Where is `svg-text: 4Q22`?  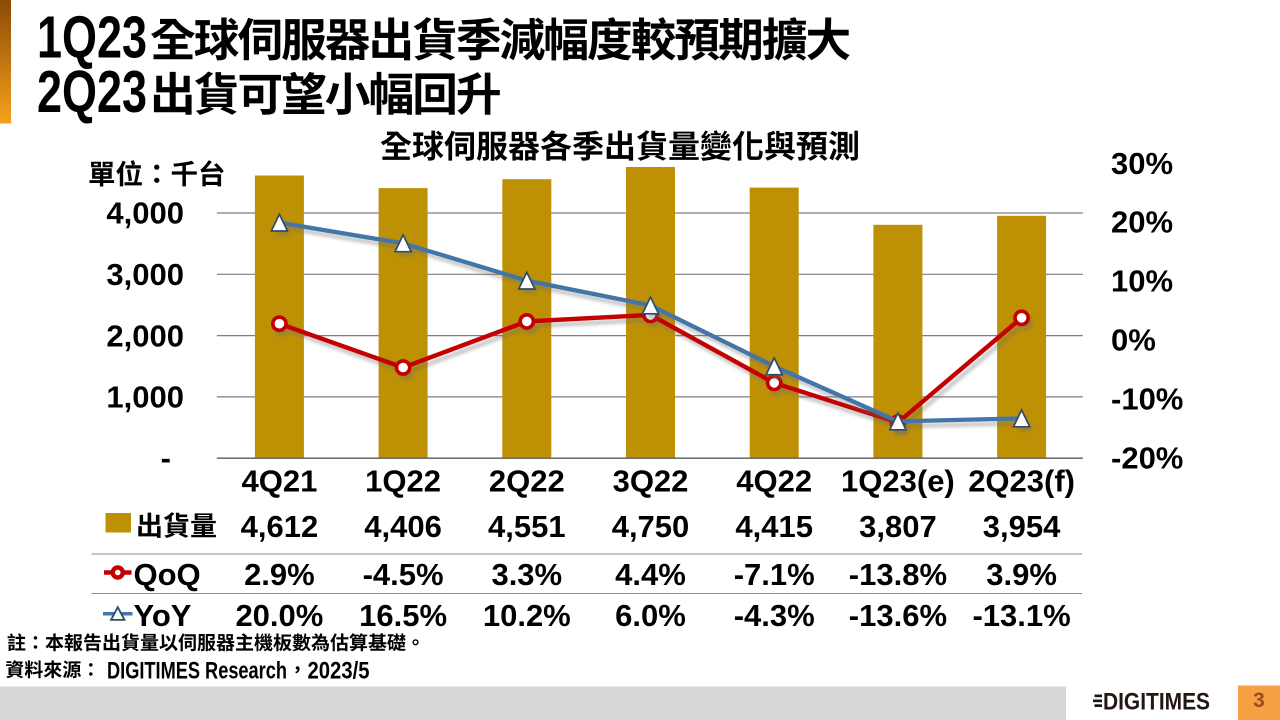
svg-text: 4Q22 is located at coordinates (774, 481).